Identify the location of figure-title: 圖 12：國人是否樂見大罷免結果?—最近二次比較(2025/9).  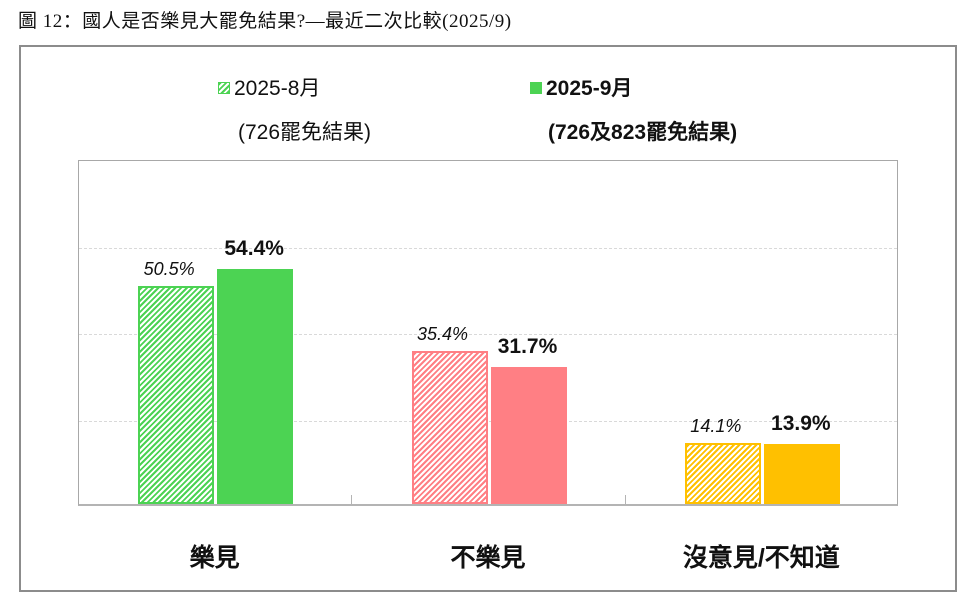
(265, 21).